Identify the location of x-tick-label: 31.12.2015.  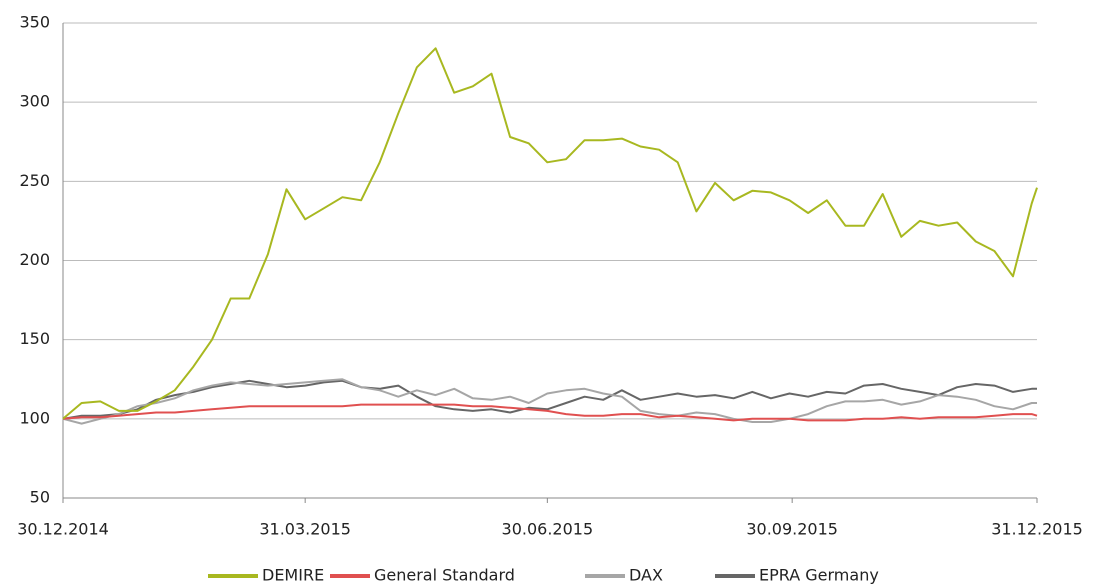
(1037, 529).